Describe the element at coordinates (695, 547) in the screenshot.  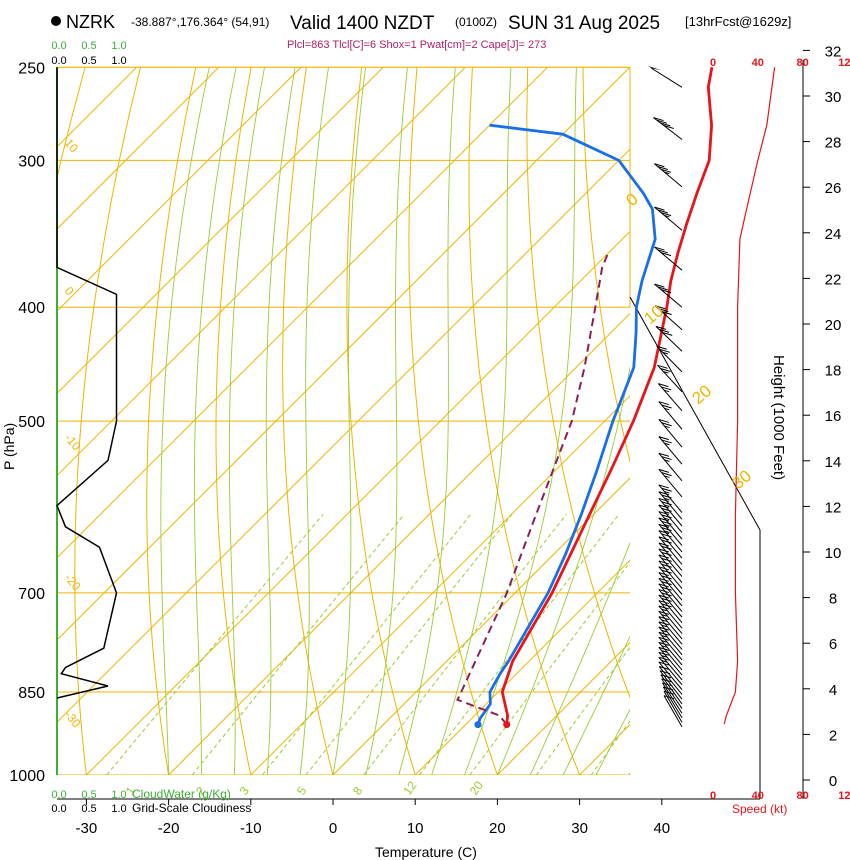
I see `wind-frame` at that location.